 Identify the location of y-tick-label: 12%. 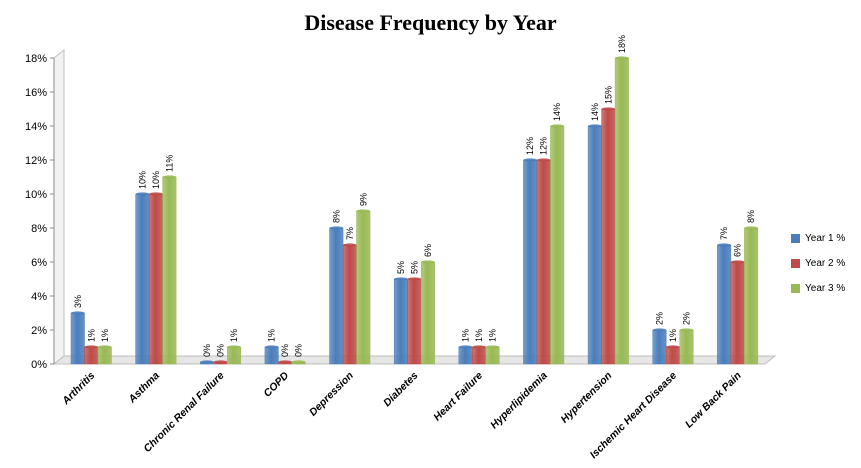
(36, 161).